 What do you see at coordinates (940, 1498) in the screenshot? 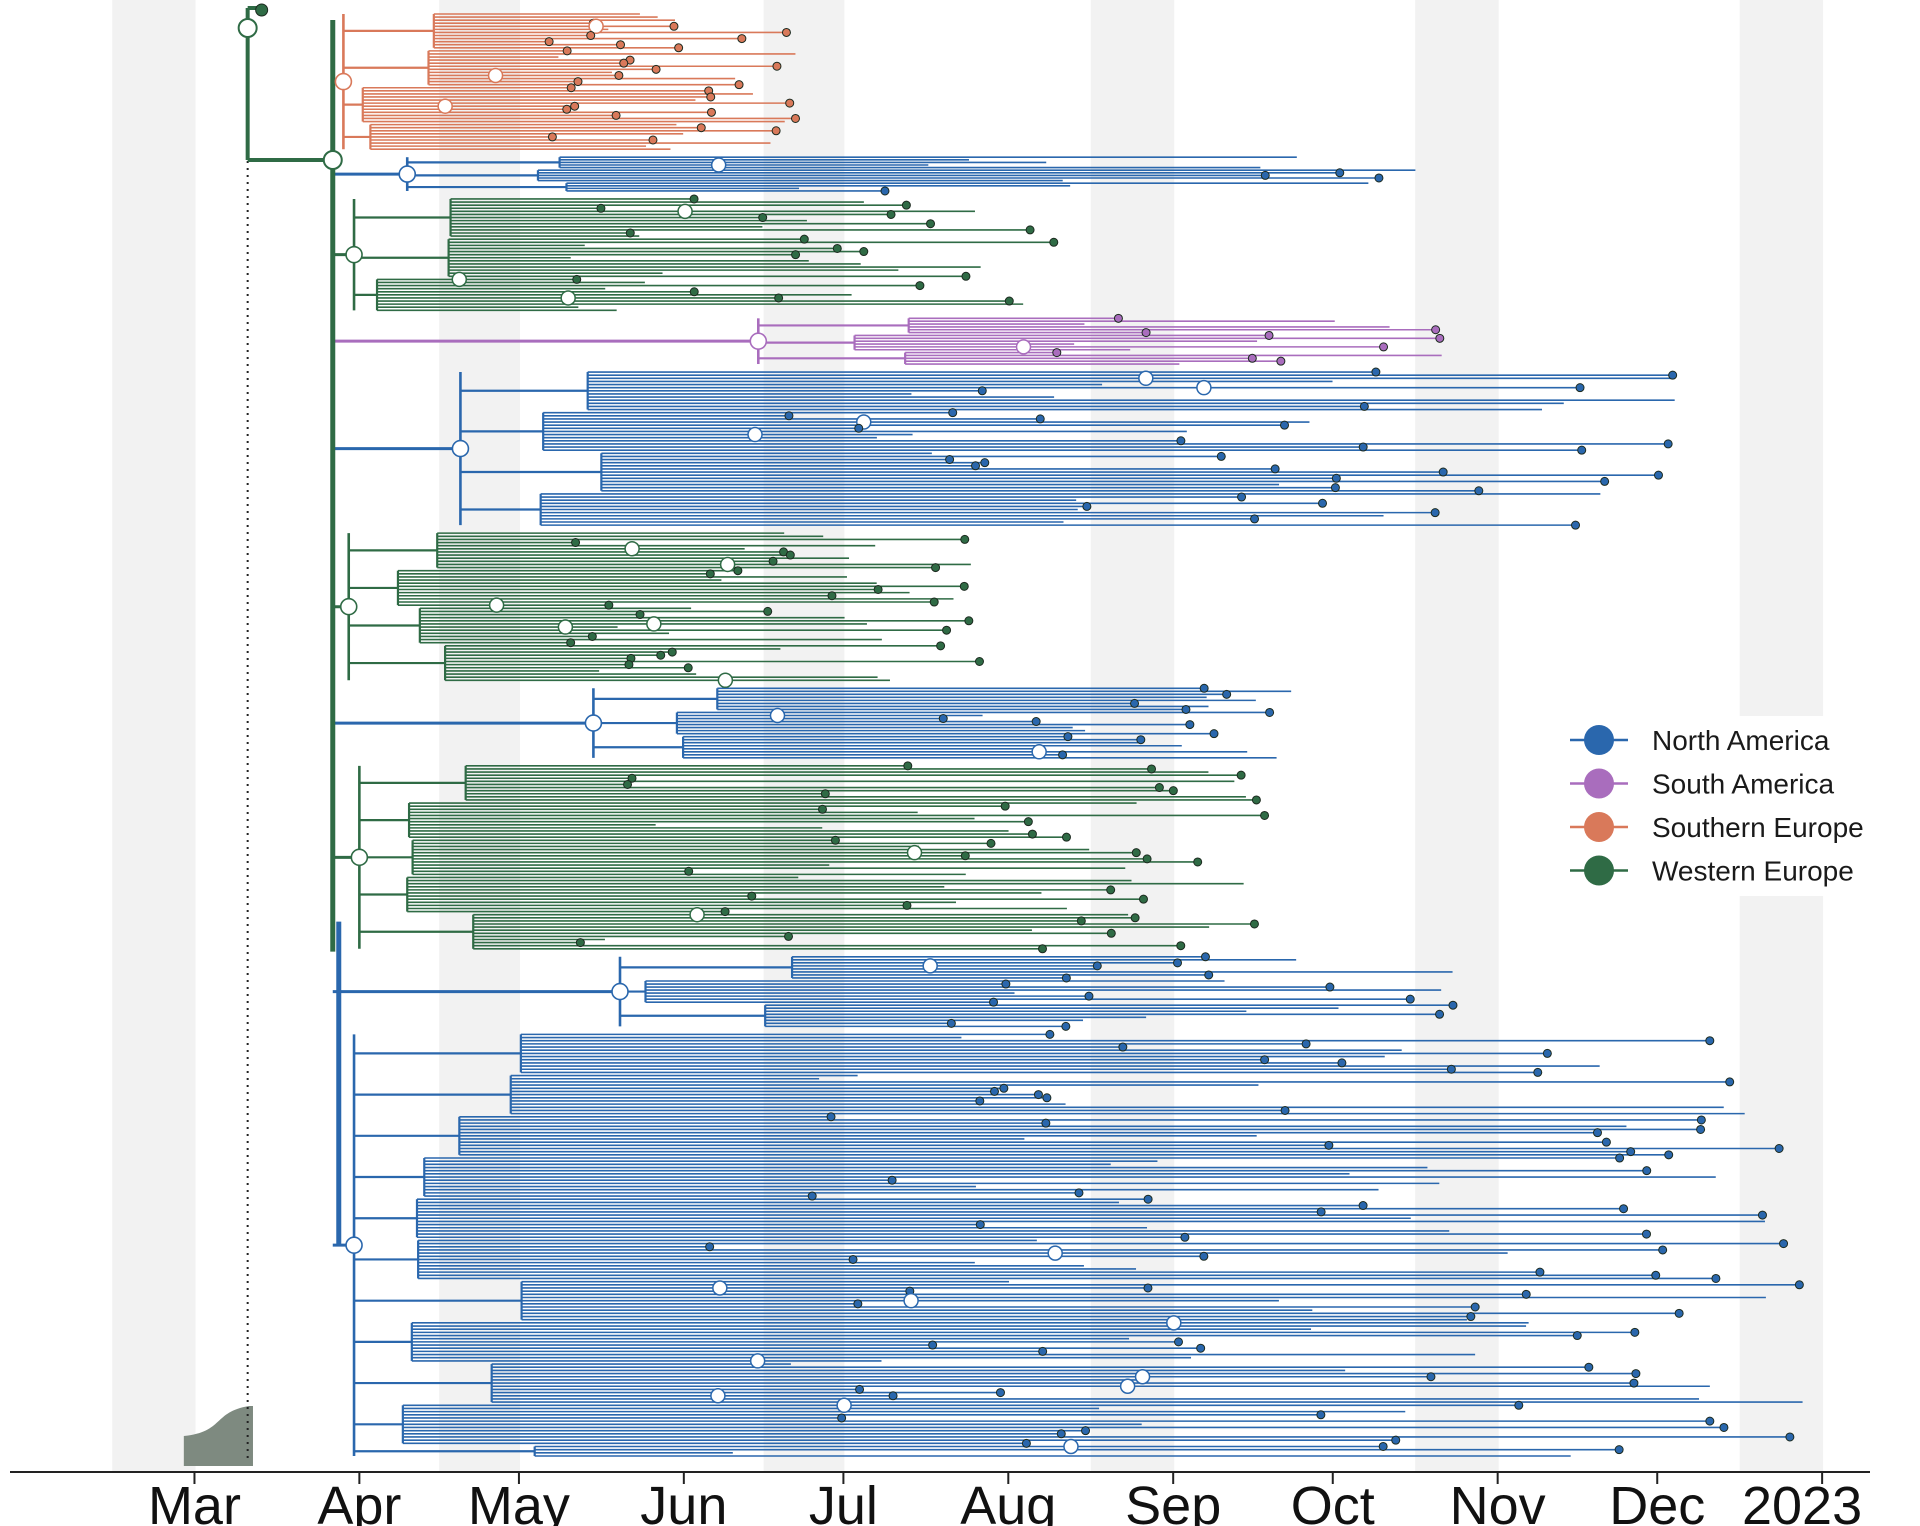
I see `x-axis: Mar Apr May Jun Jul Aug Sep Oct Nov Dec 2023` at bounding box center [940, 1498].